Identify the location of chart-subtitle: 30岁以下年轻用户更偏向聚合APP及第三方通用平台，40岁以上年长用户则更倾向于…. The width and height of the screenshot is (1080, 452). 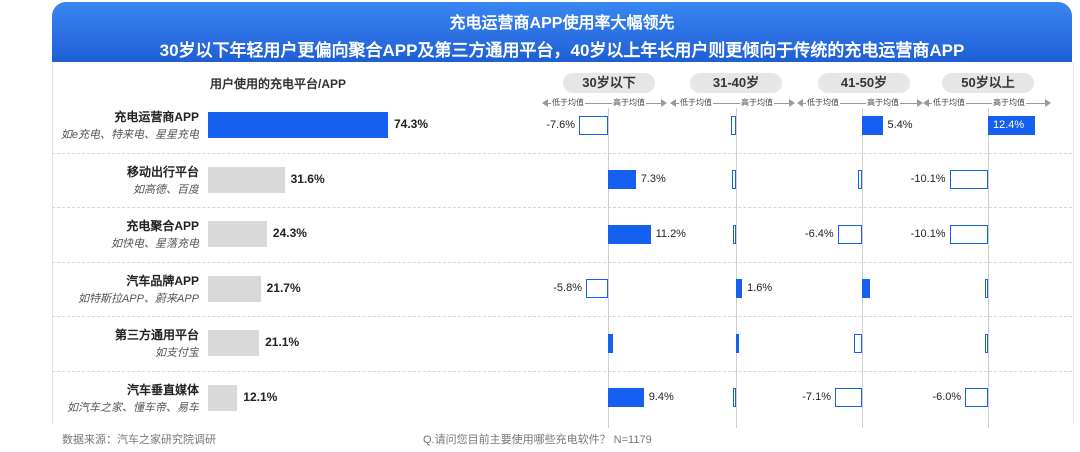
(562, 50).